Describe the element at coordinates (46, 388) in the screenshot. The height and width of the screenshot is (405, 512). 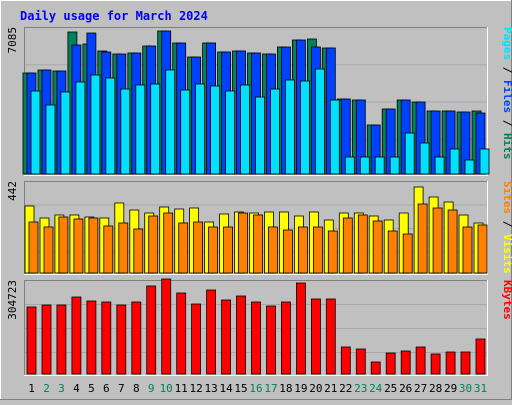
I see `day-label-2: 2` at that location.